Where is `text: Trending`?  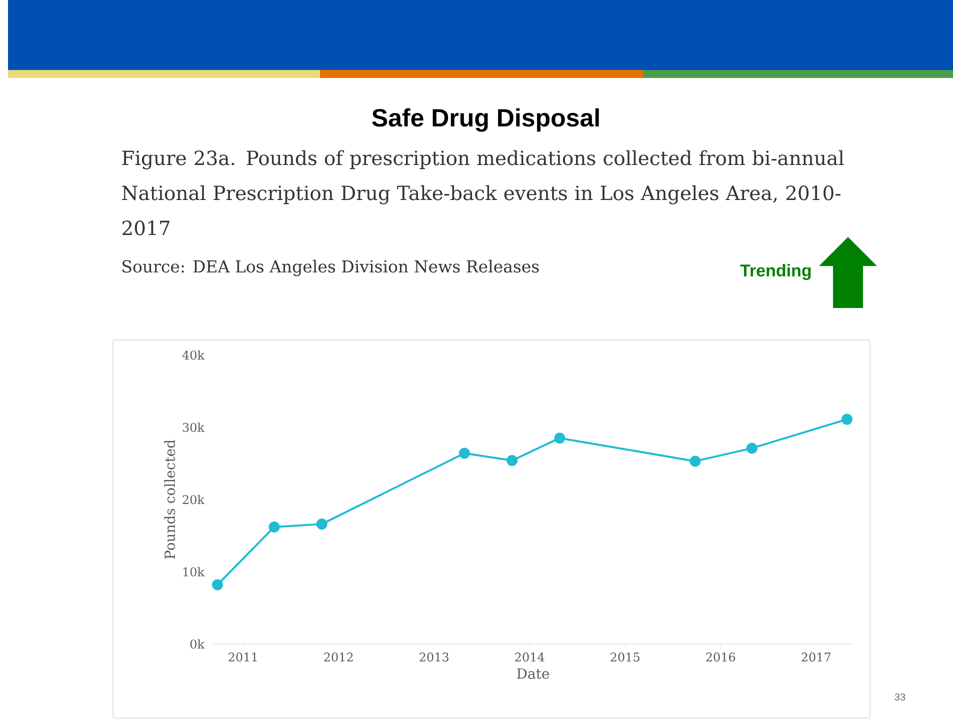
text: Trending is located at coordinates (775, 272).